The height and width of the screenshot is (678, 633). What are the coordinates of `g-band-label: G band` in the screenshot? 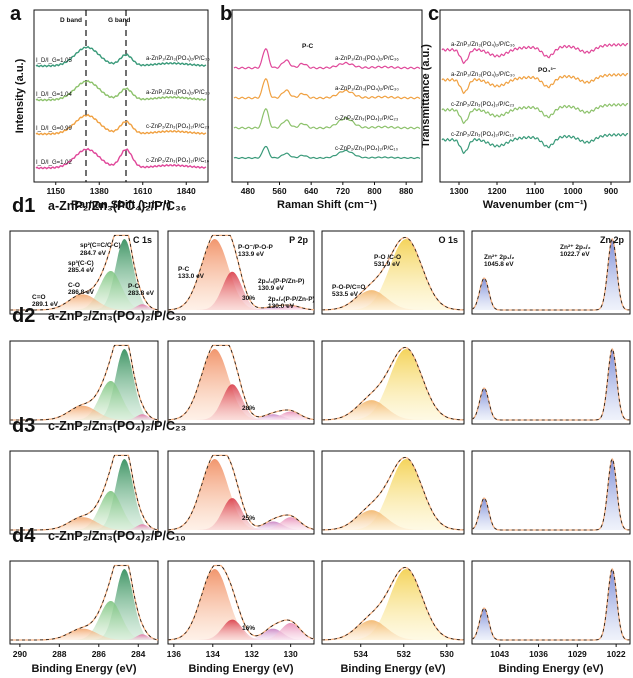 It's located at (119, 20).